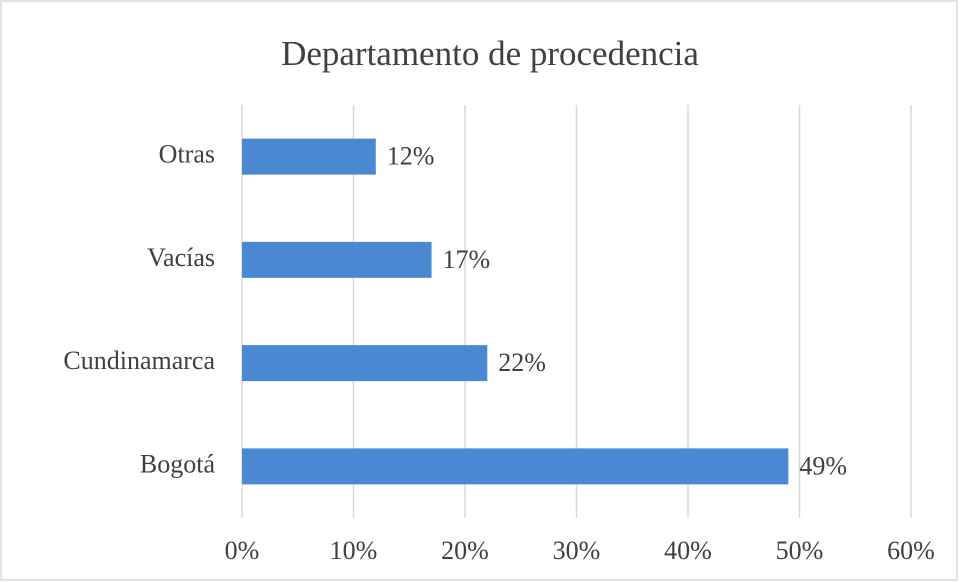 This screenshot has width=960, height=582. Describe the element at coordinates (411, 156) in the screenshot. I see `data-label: 12%` at that location.